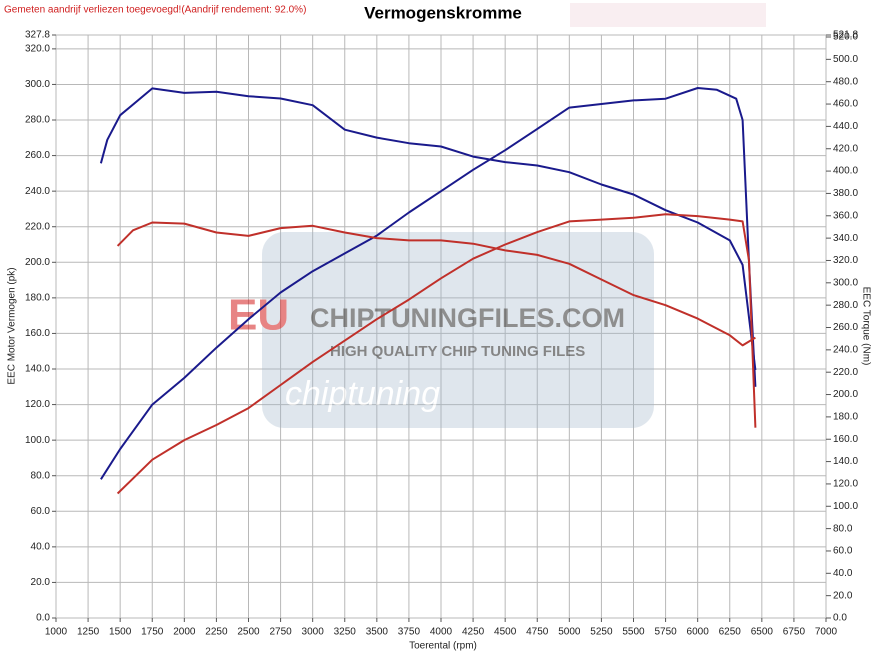  I want to click on y2-tick-label: 520.0, so click(845, 37).